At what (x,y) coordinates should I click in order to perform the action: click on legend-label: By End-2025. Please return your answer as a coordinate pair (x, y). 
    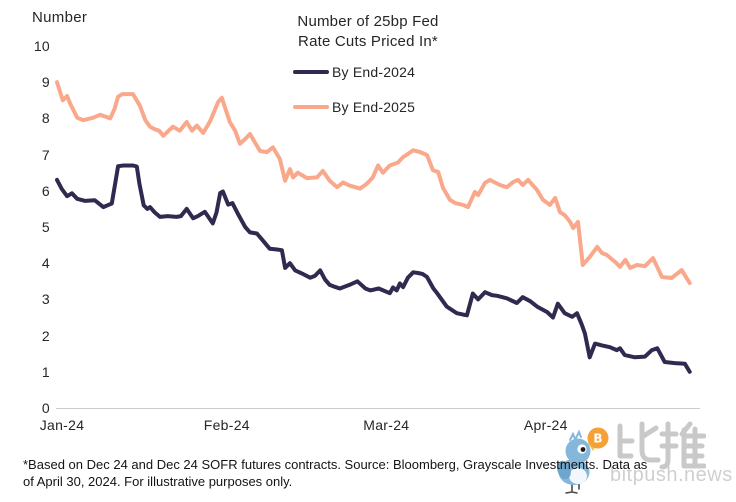
    Looking at the image, I should click on (374, 107).